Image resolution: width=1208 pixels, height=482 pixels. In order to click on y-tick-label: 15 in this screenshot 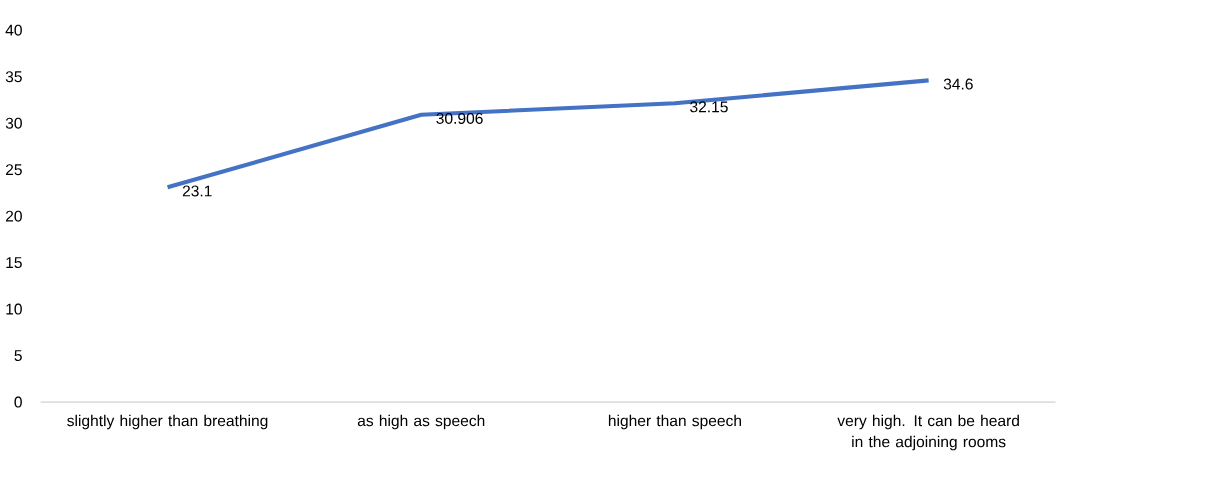, I will do `click(14, 263)`.